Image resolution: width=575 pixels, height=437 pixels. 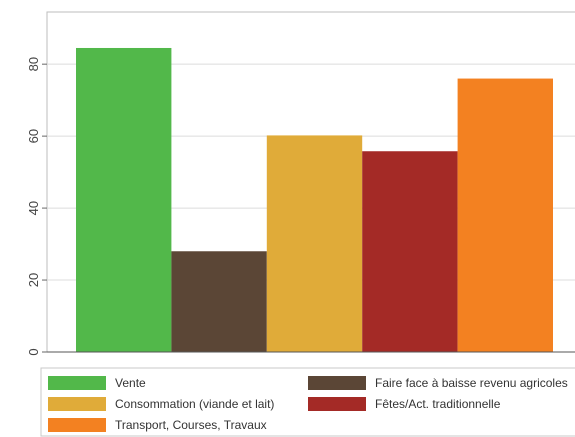 I want to click on legend-label: Vente, so click(x=130, y=383).